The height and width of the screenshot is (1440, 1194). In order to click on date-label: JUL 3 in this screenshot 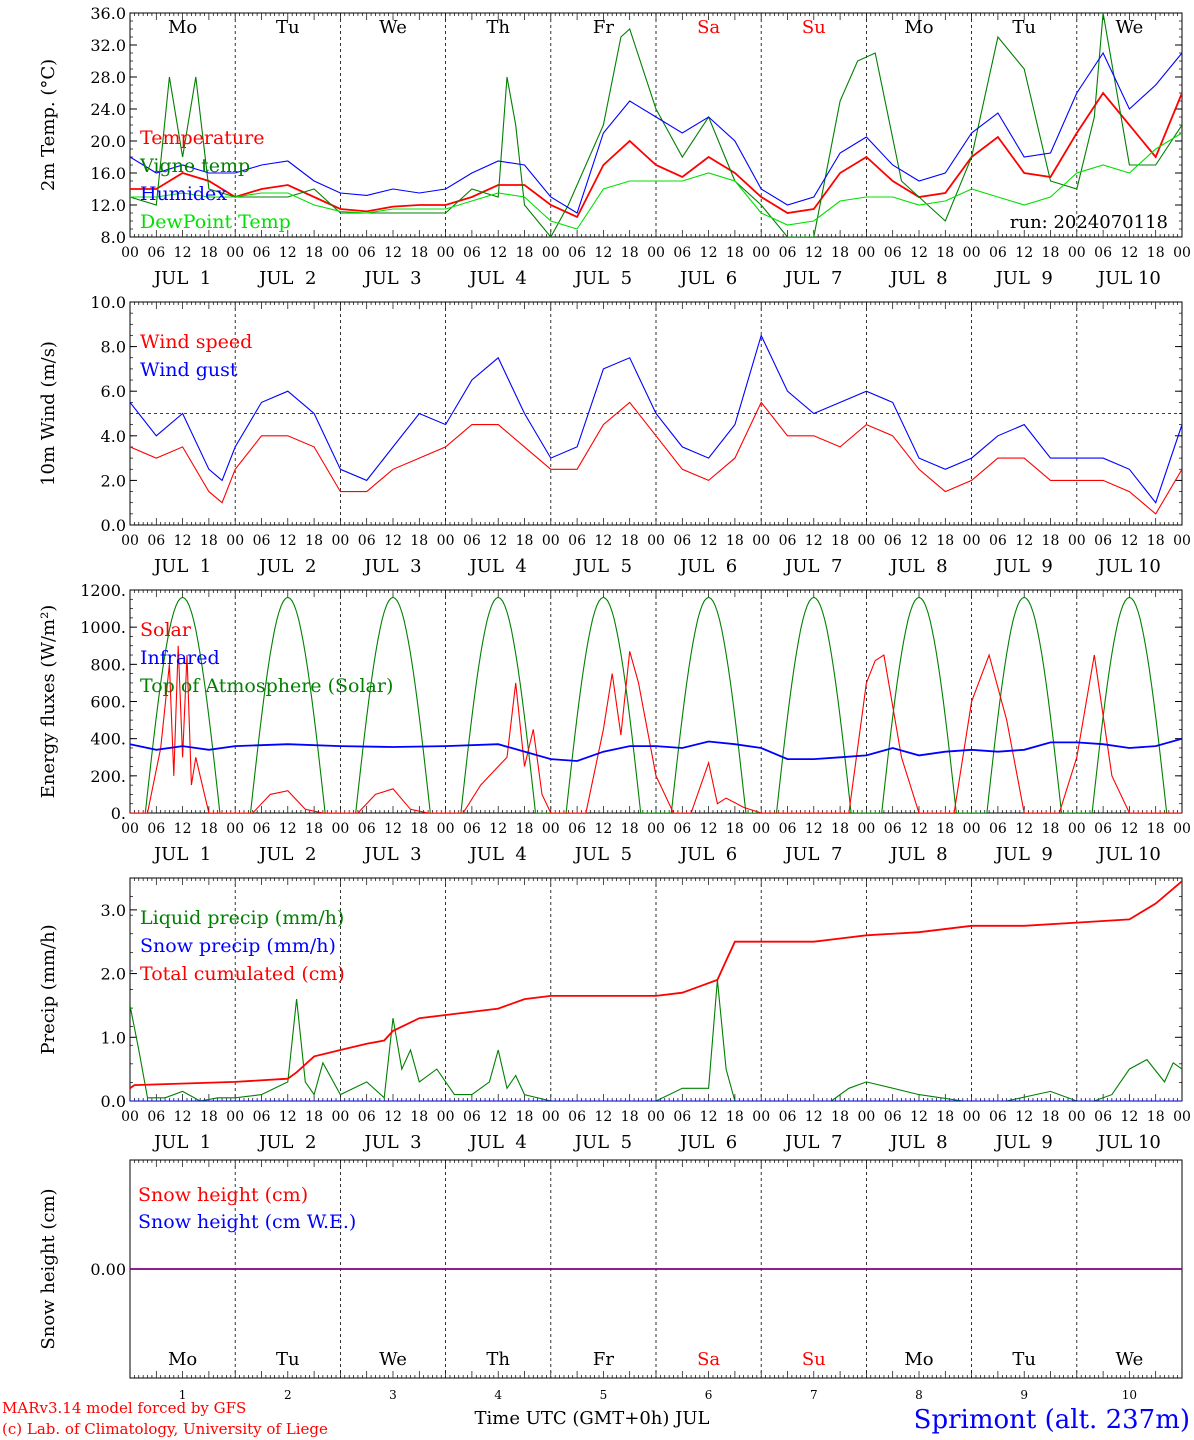, I will do `click(391, 278)`.